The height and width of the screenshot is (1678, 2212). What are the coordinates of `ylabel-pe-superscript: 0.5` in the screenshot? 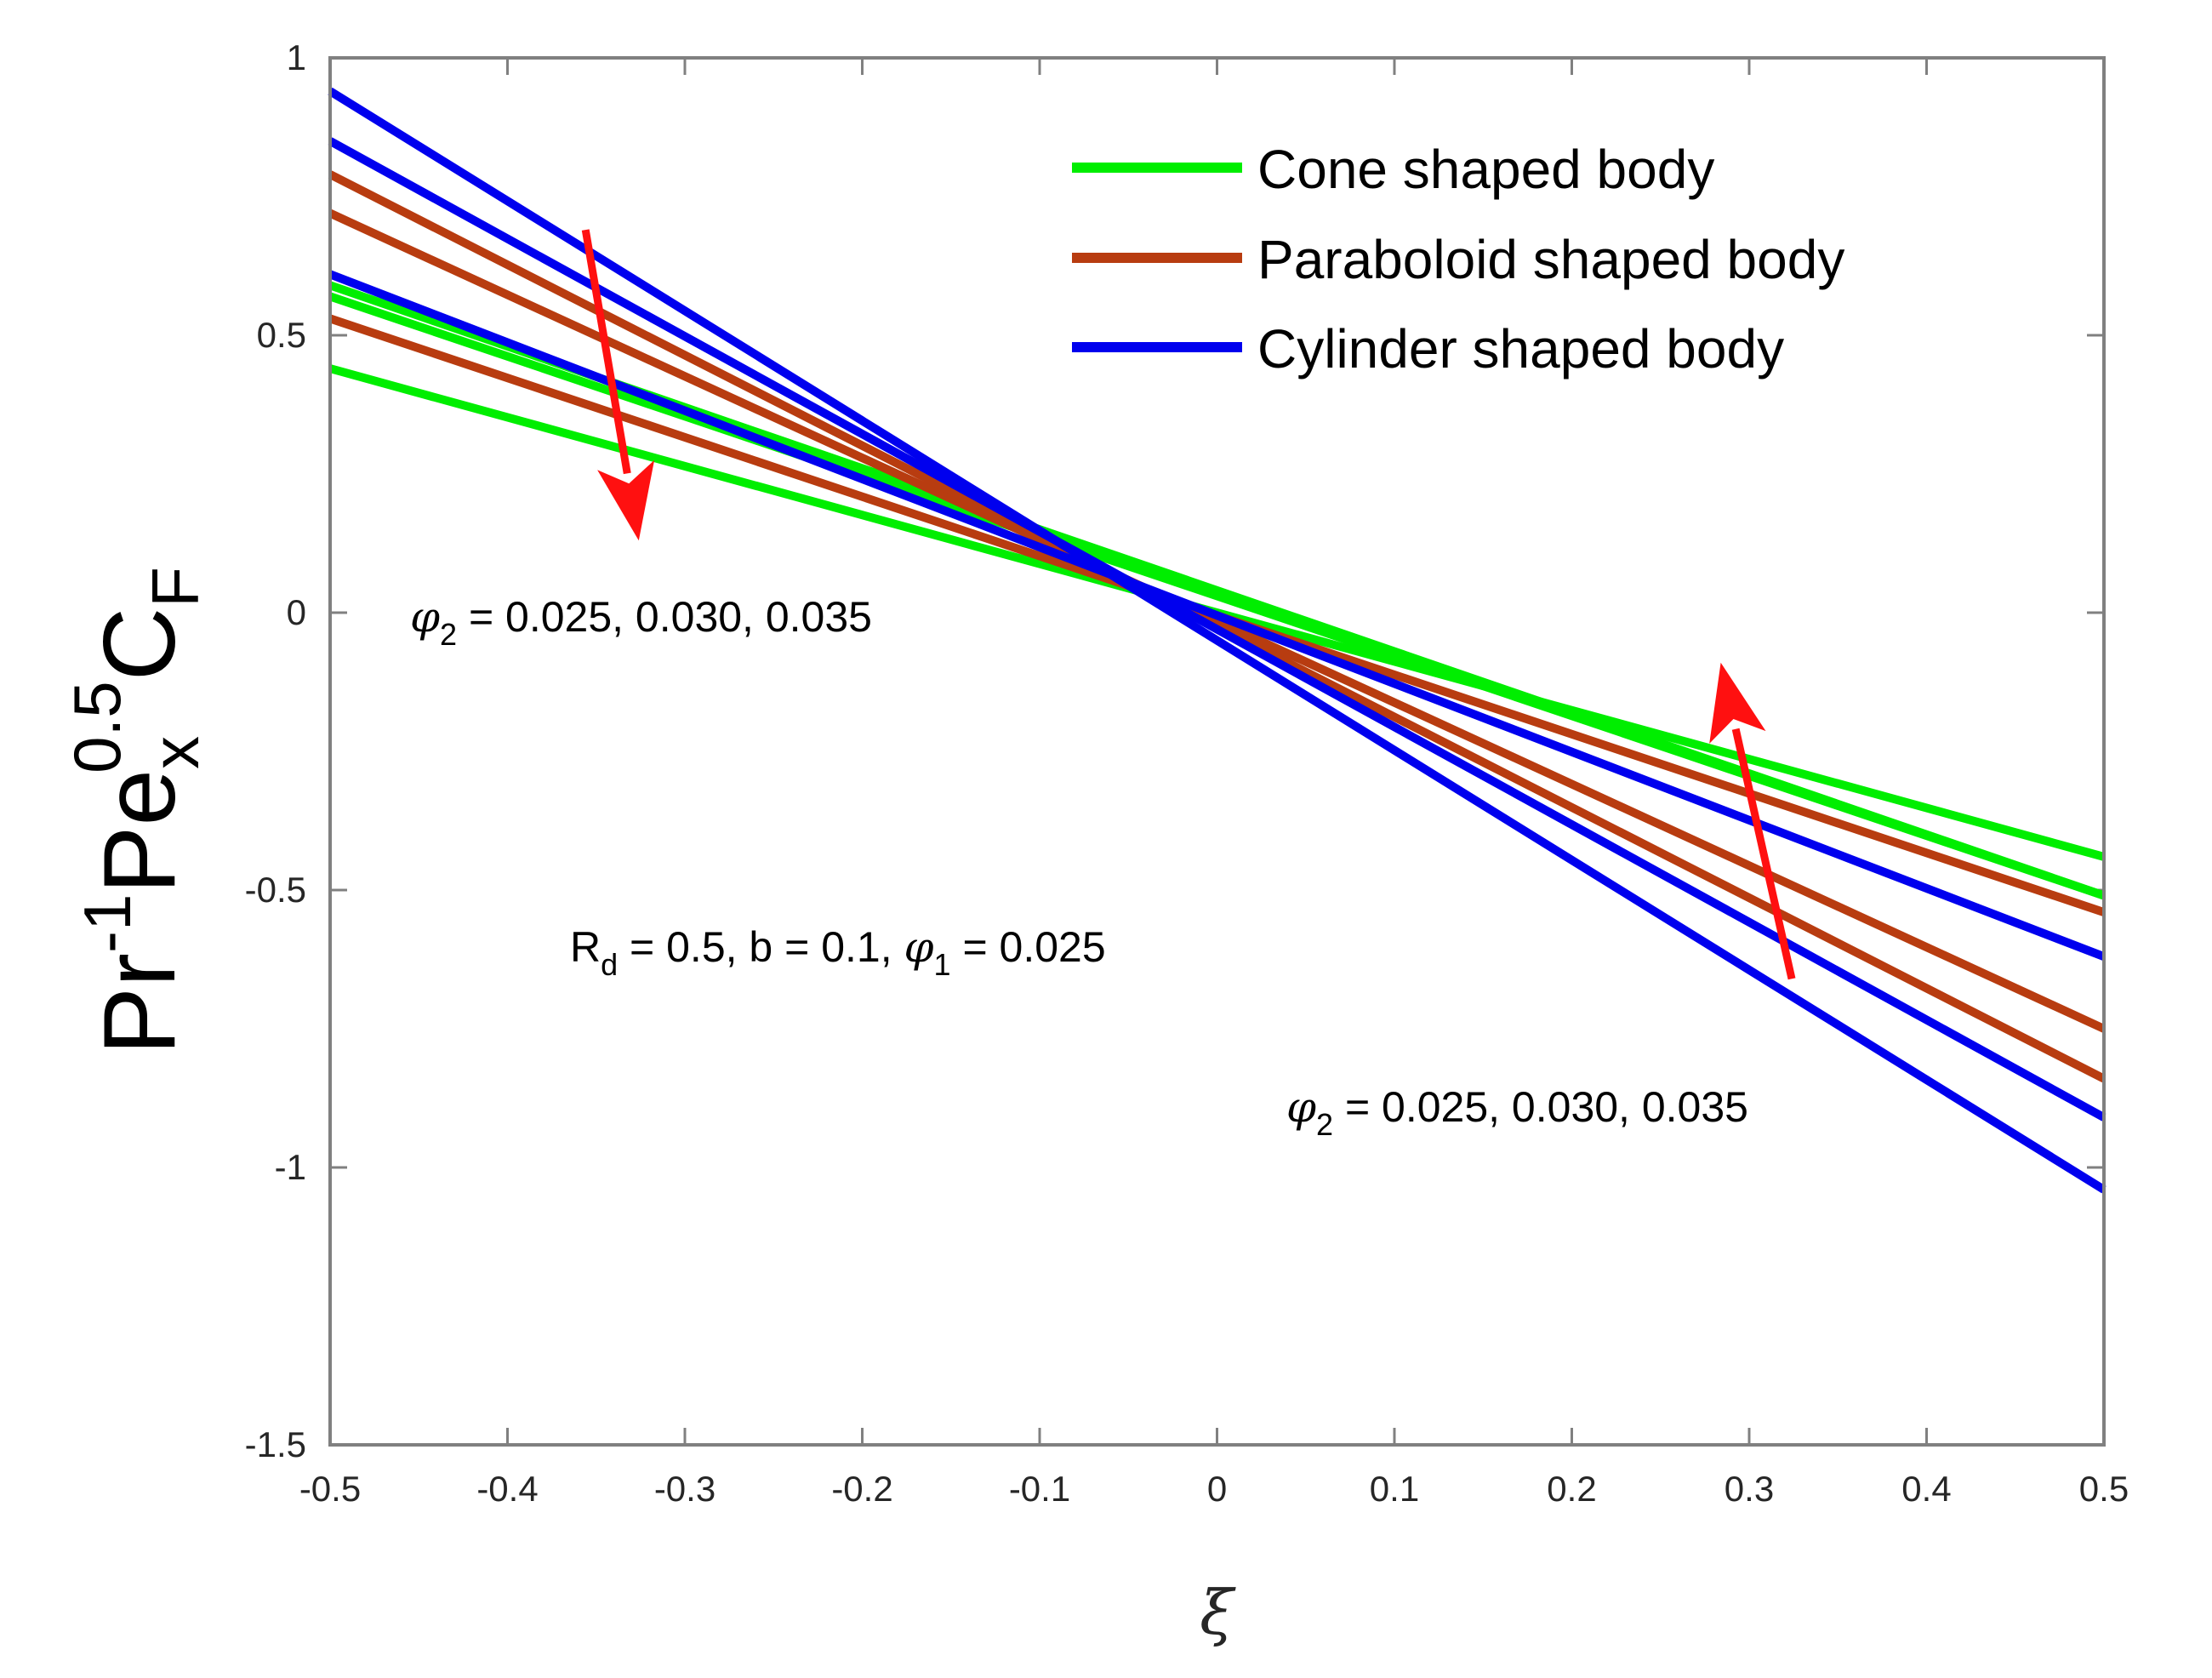 It's located at (97, 727).